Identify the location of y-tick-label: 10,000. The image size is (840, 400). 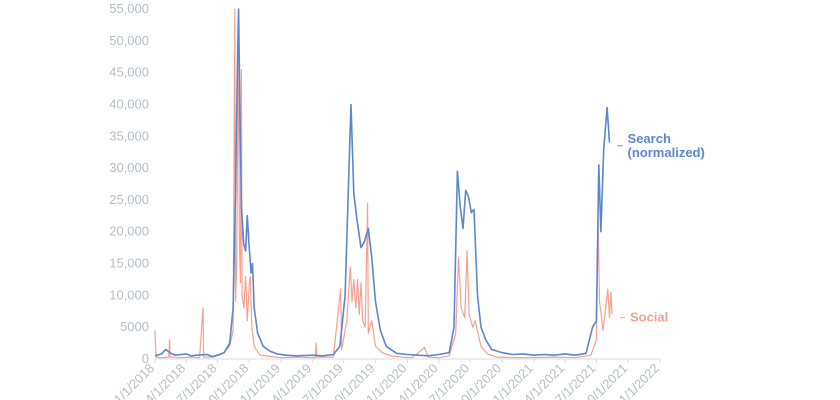
(129, 294).